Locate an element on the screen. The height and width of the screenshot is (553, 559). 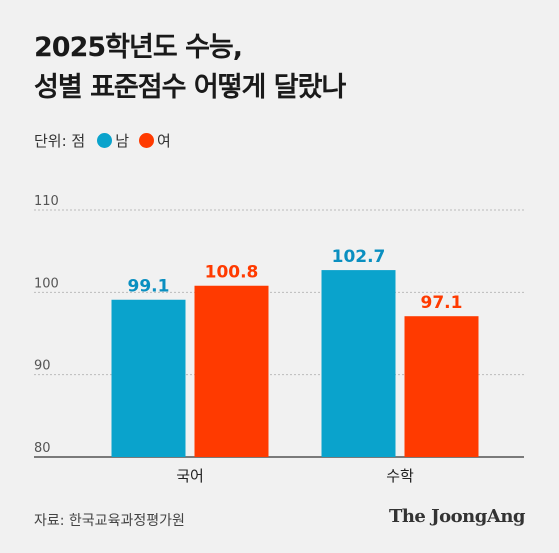
y-tick-label: 110 is located at coordinates (46, 201).